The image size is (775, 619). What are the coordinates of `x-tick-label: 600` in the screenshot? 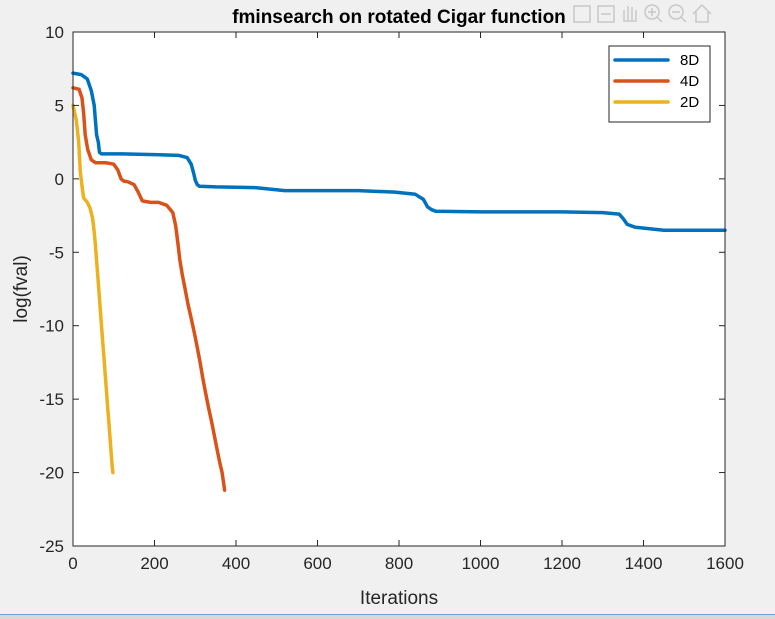 It's located at (317, 563).